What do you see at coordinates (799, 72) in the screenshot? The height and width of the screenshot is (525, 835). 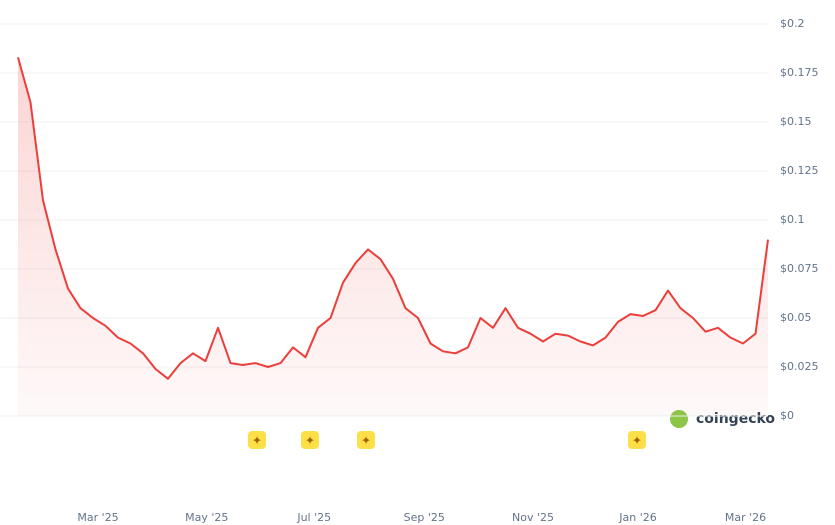 I see `y-tick-label: $0.175` at bounding box center [799, 72].